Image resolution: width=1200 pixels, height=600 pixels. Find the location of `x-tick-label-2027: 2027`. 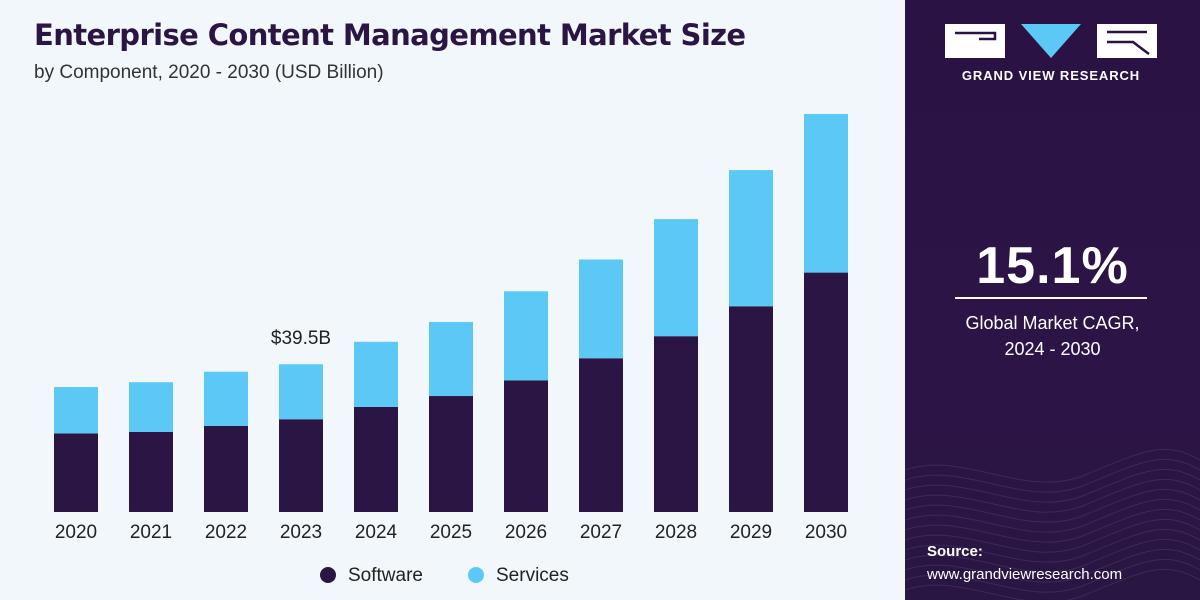

x-tick-label-2027: 2027 is located at coordinates (601, 532).